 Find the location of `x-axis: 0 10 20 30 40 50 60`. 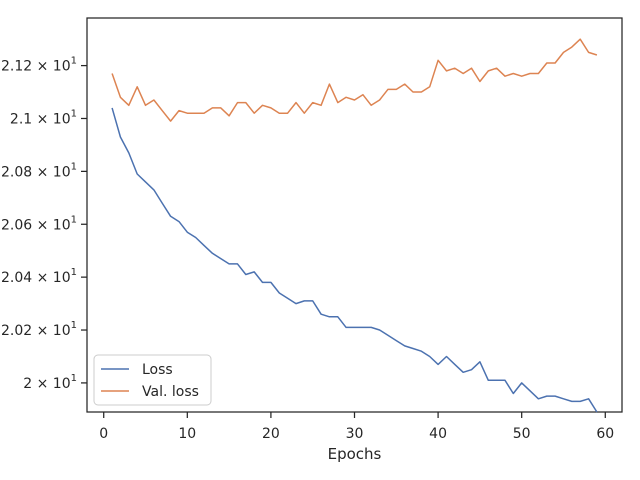

x-axis: 0 10 20 30 40 50 60 is located at coordinates (356, 427).